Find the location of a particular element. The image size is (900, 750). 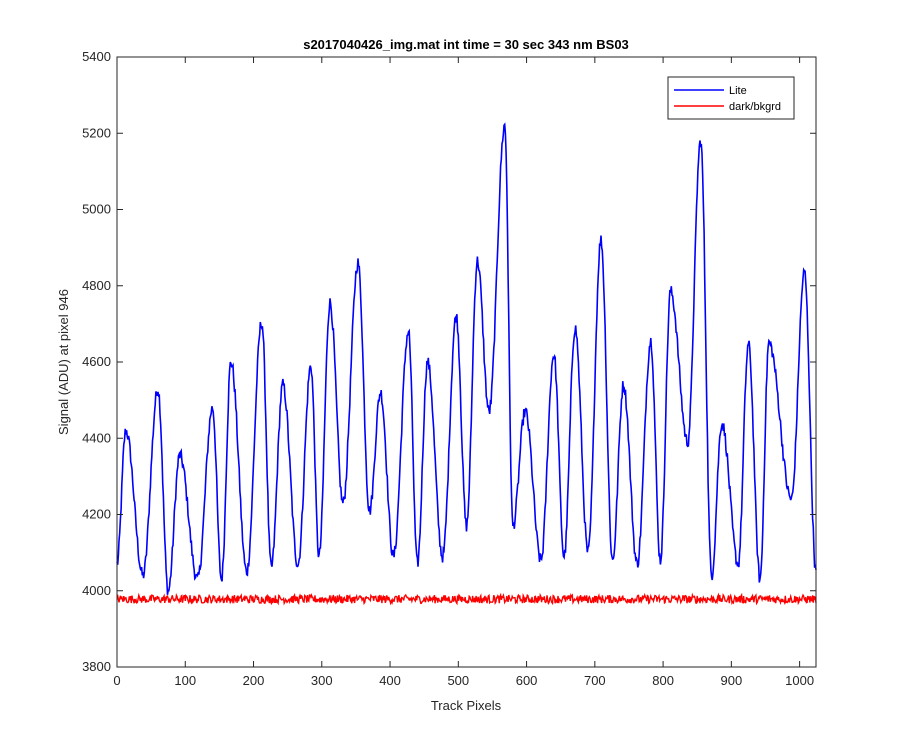

legend: Lite dark/bkgrd is located at coordinates (731, 98).